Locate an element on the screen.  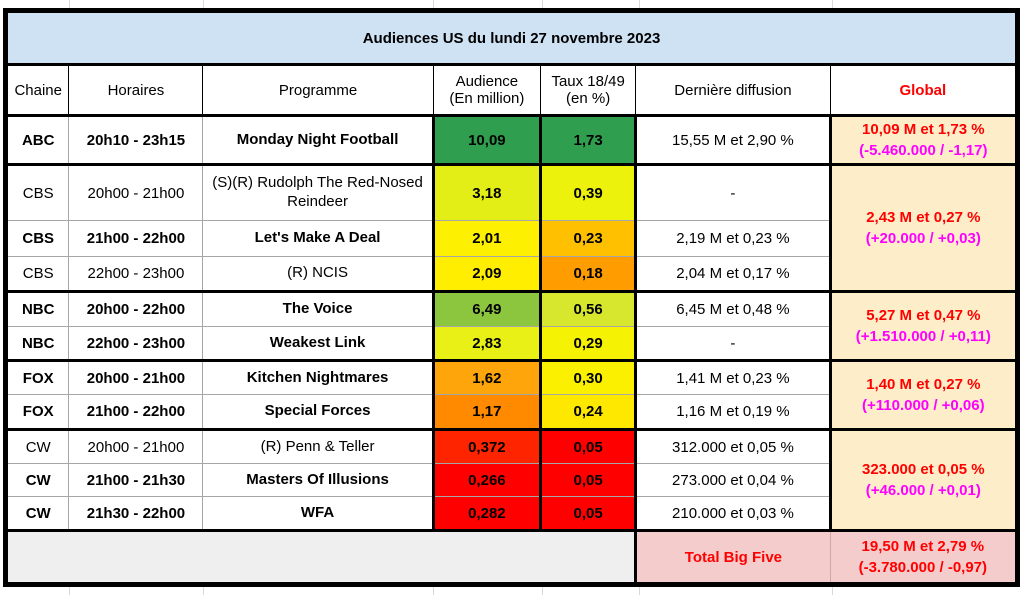
programme-cell: Let's Make A Deal is located at coordinates (318, 238).